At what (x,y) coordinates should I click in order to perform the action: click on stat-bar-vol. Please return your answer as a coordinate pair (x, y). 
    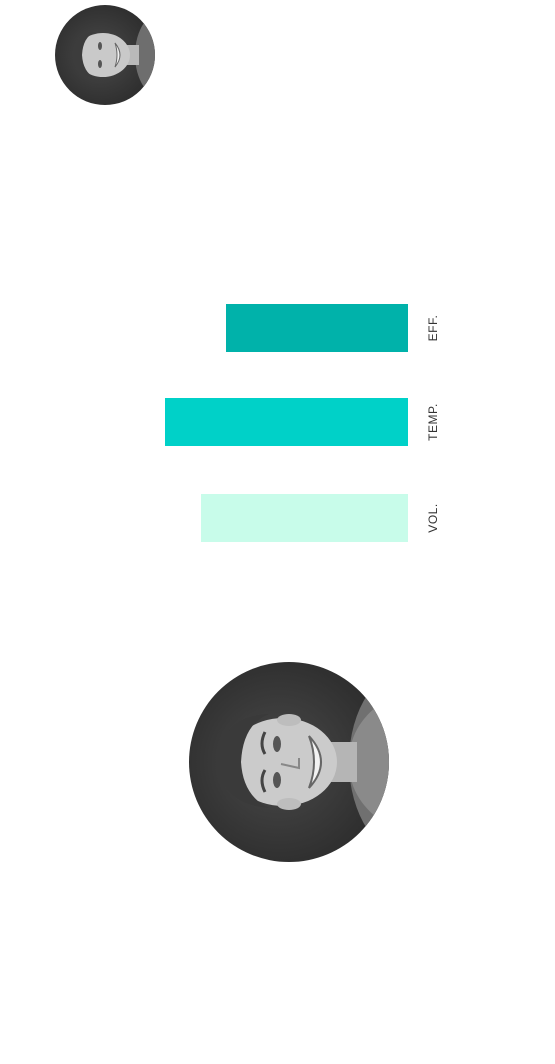
    Looking at the image, I should click on (304, 518).